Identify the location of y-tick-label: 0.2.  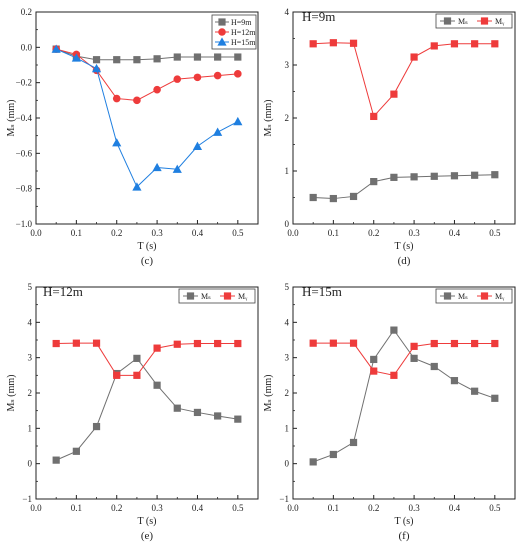
(26, 12).